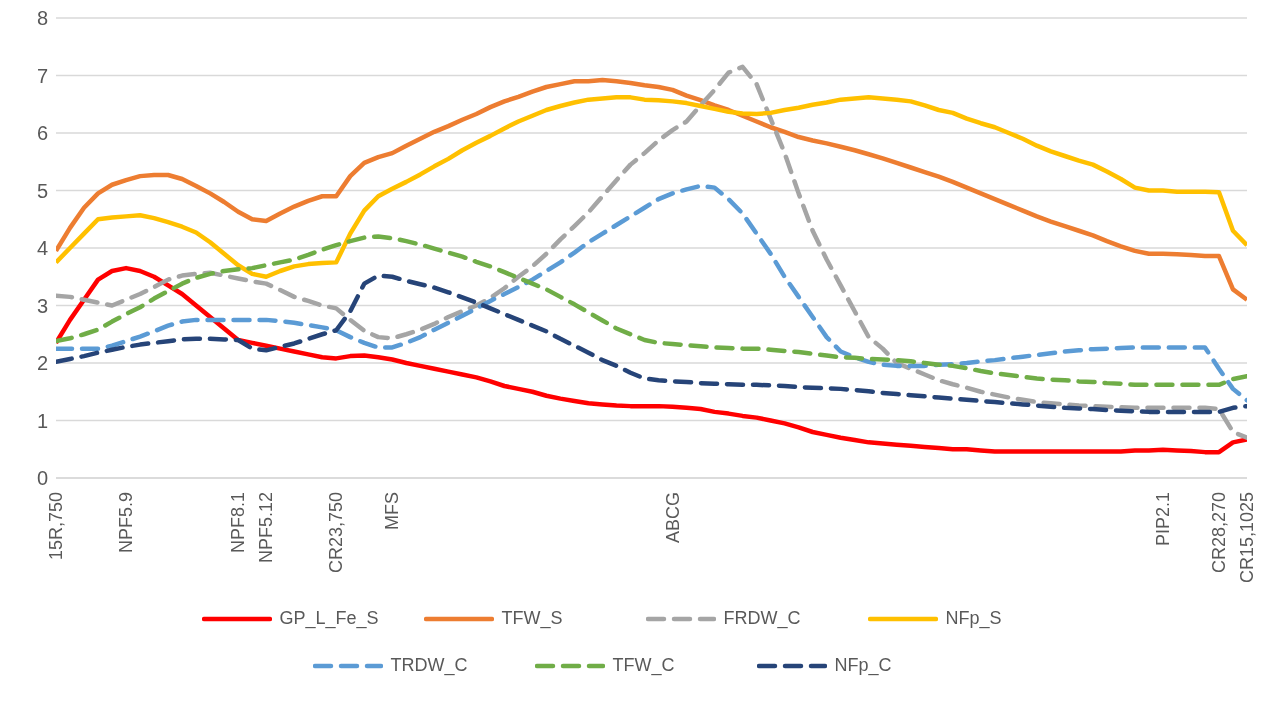 This screenshot has height=717, width=1269. What do you see at coordinates (42, 248) in the screenshot?
I see `y-tick-label: 4` at bounding box center [42, 248].